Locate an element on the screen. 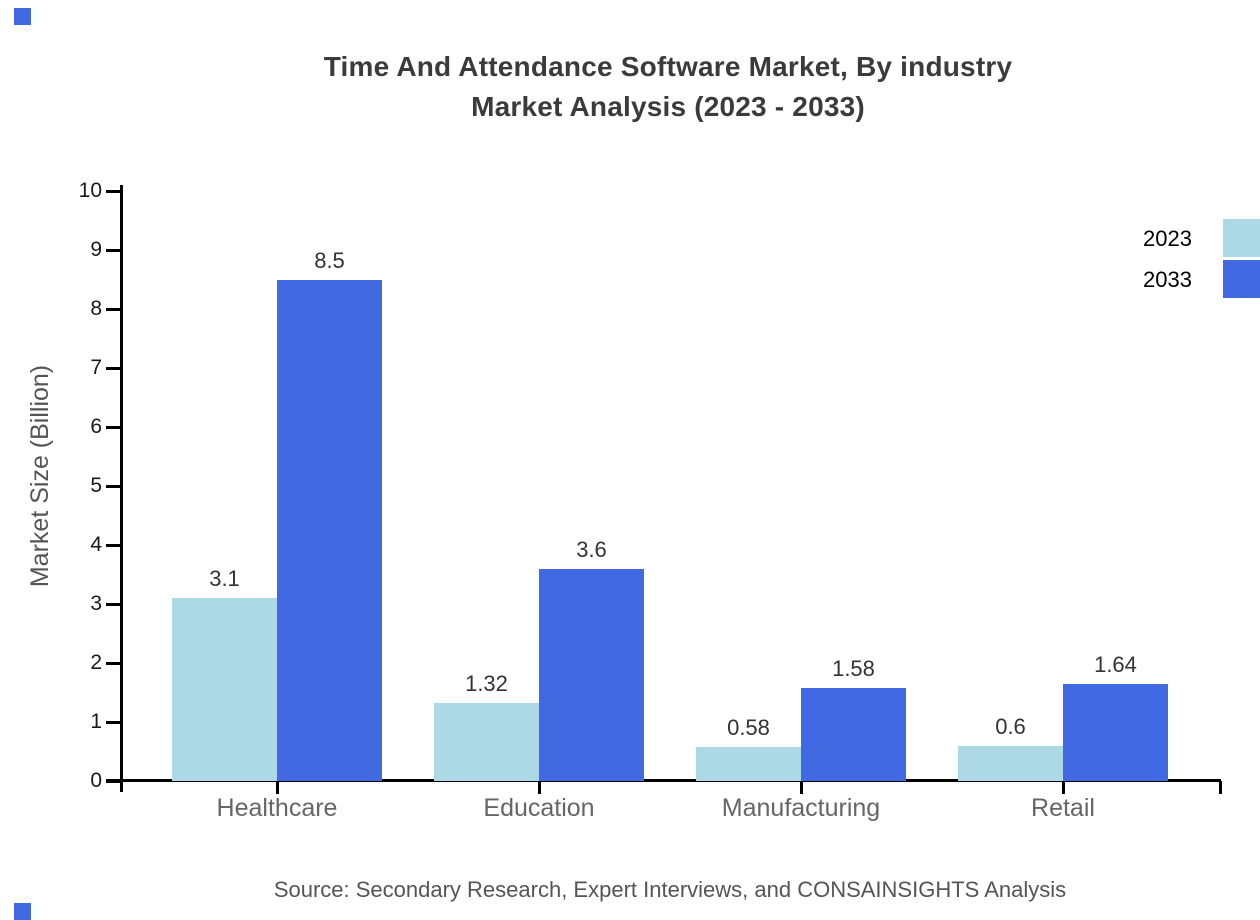 This screenshot has width=1260, height=920. y-tick-label: 5 is located at coordinates (96, 485).